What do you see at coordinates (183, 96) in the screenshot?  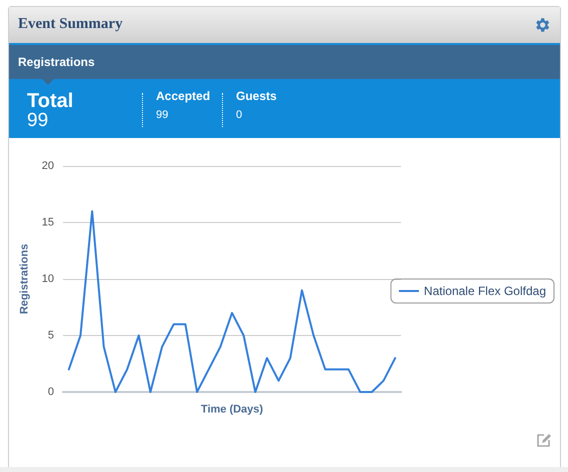 I see `text: Accepted` at bounding box center [183, 96].